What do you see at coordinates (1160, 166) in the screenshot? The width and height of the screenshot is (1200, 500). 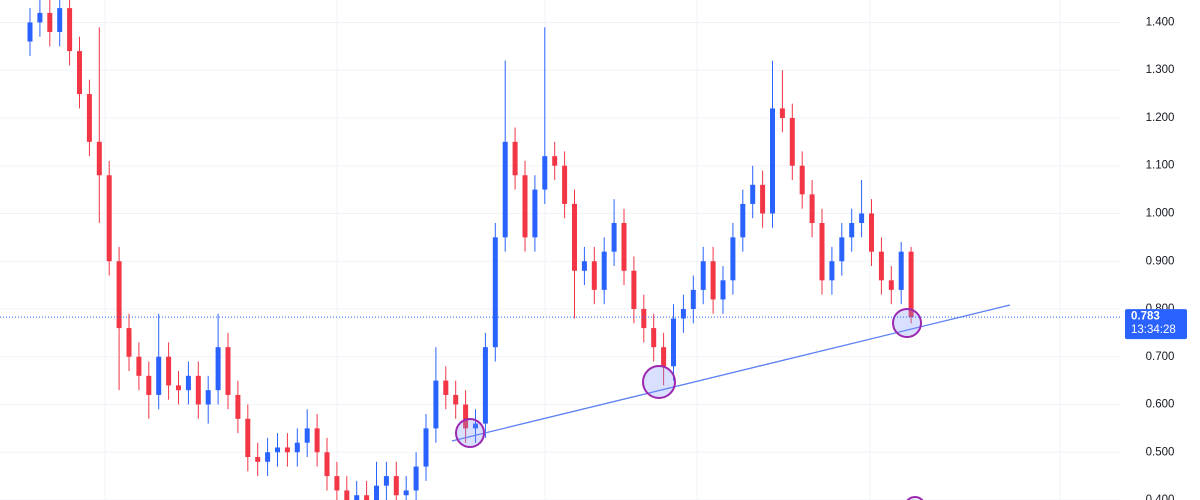 I see `y-tick-label: 1.100` at bounding box center [1160, 166].